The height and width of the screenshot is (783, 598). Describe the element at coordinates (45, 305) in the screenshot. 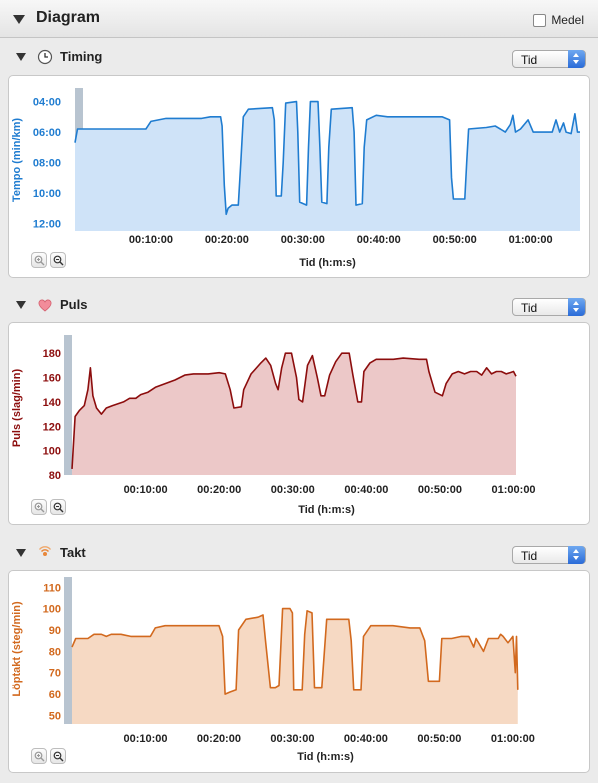

I see `heart-icon` at that location.